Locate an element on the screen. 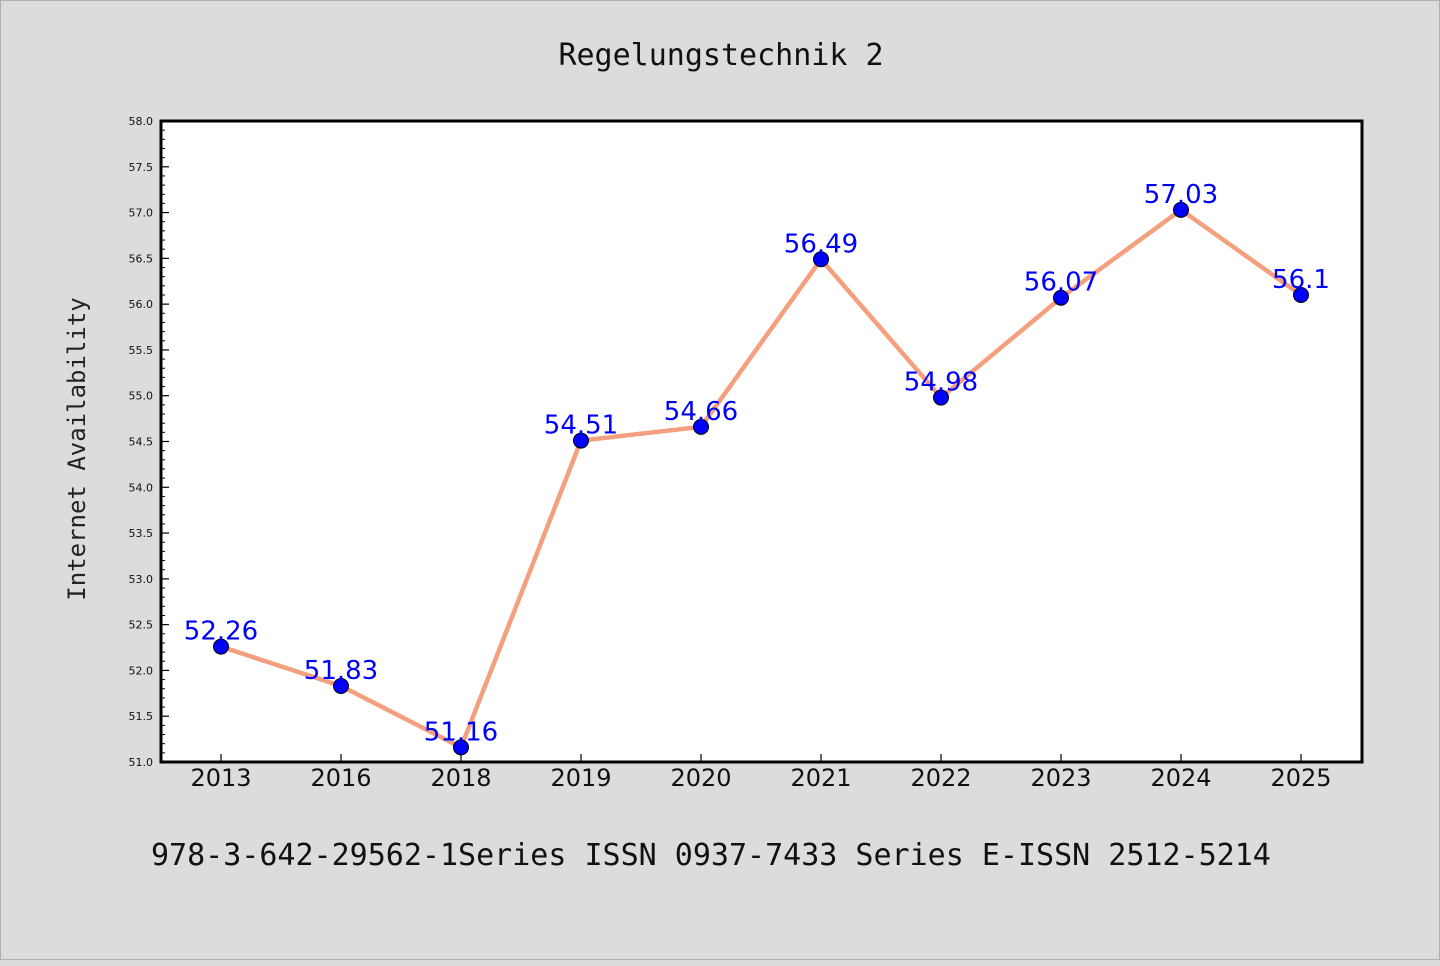  data-label: 57.03 is located at coordinates (1181, 195).